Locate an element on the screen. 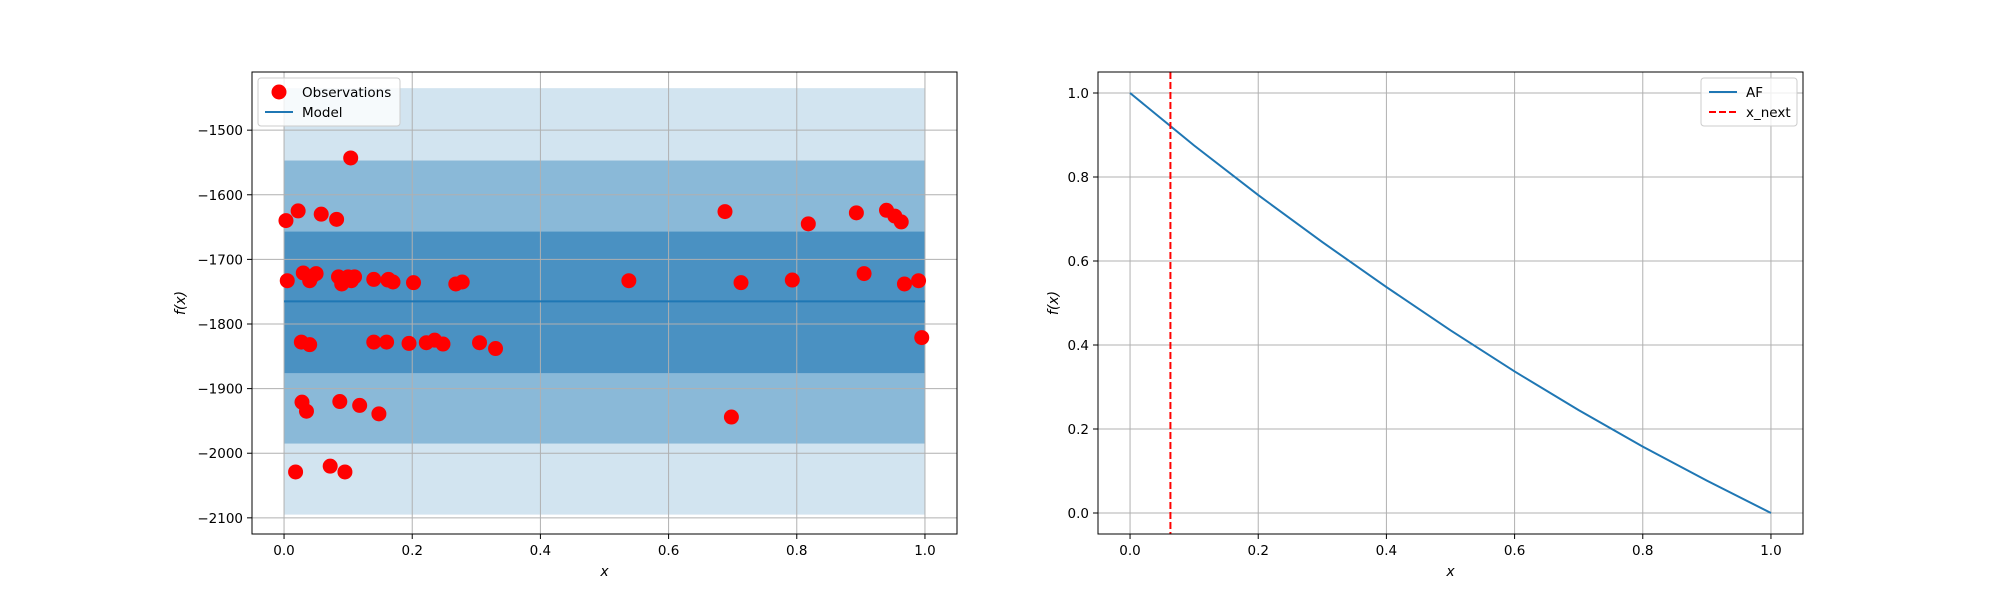 The image size is (2000, 600). y-tick-label: −2100 is located at coordinates (220, 519).